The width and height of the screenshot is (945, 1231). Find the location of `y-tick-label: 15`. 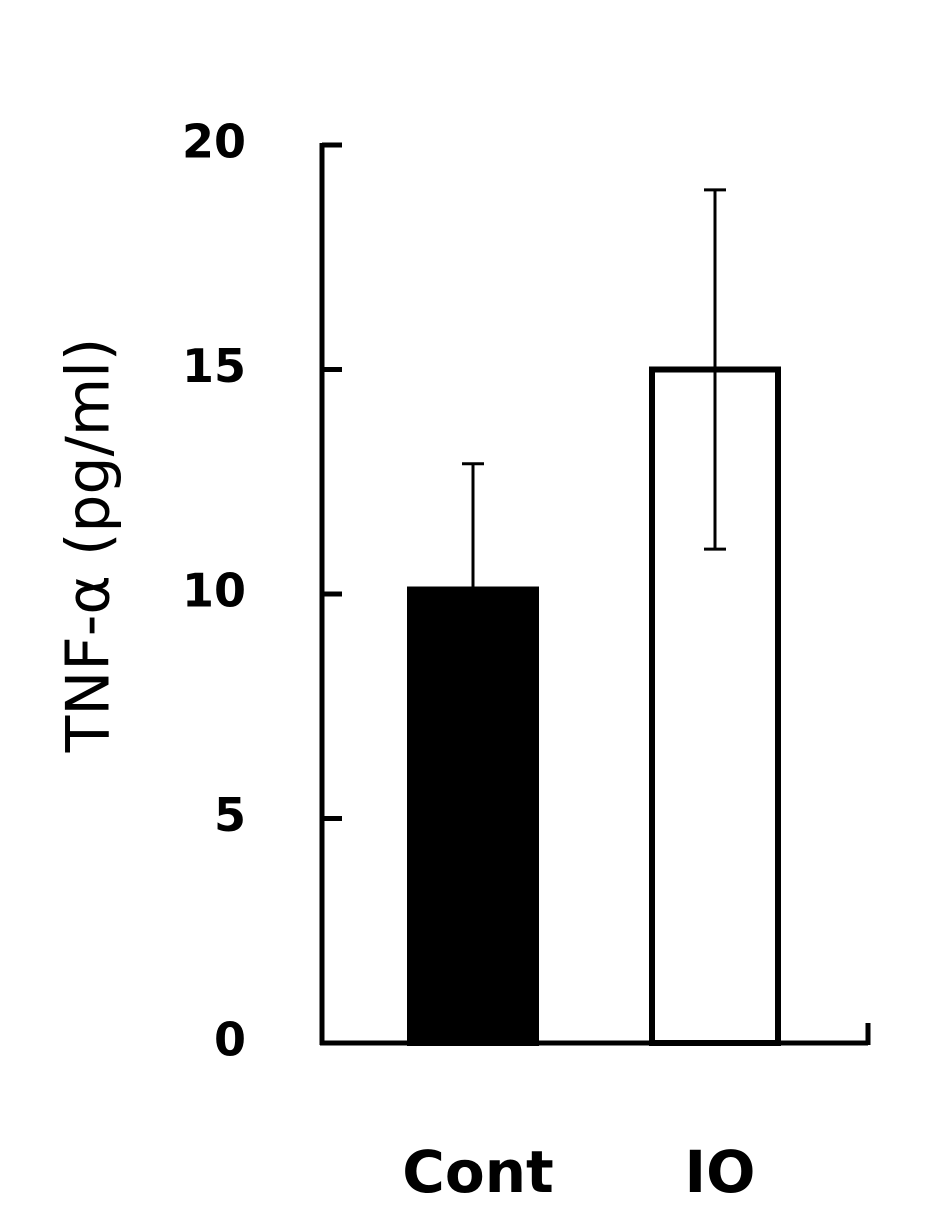

y-tick-label: 15 is located at coordinates (214, 366).